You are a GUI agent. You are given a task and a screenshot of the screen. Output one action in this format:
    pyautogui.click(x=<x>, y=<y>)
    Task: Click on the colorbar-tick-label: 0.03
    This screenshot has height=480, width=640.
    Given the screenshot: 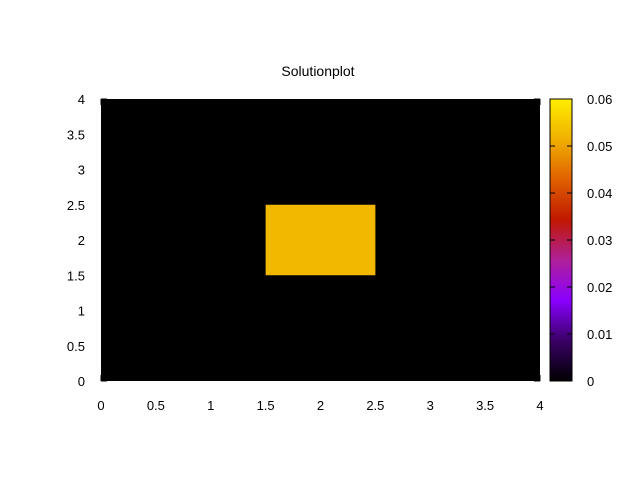 What is the action you would take?
    pyautogui.click(x=599, y=240)
    